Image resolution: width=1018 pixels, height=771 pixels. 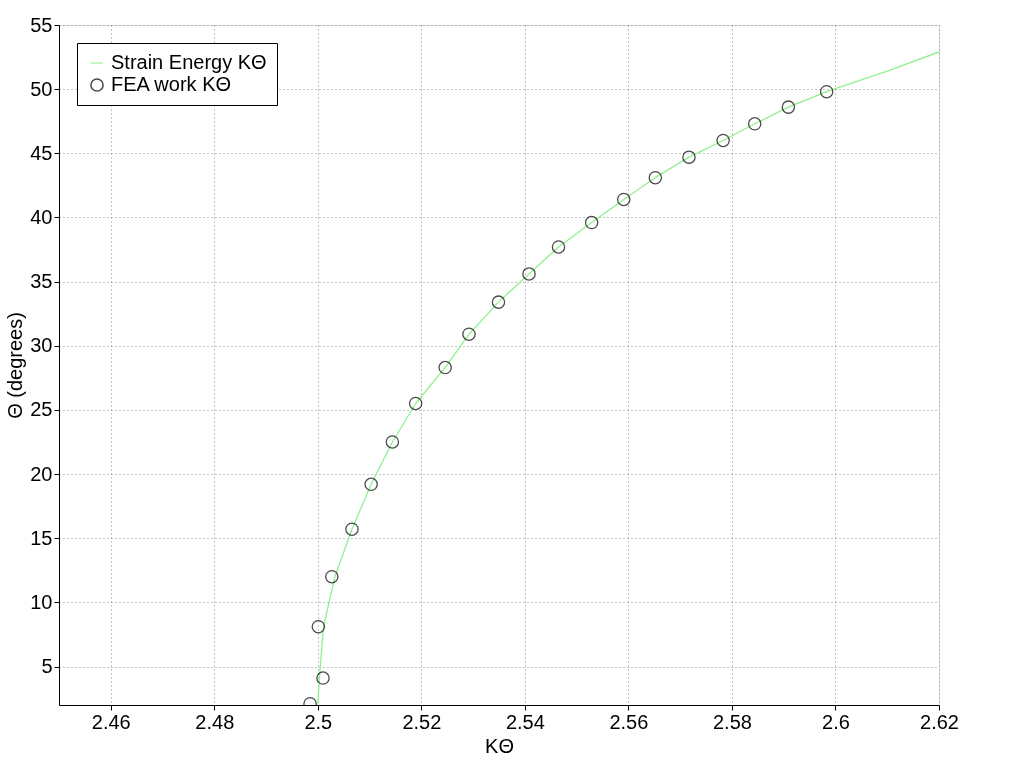 What do you see at coordinates (47, 666) in the screenshot?
I see `y-tick-label: 5` at bounding box center [47, 666].